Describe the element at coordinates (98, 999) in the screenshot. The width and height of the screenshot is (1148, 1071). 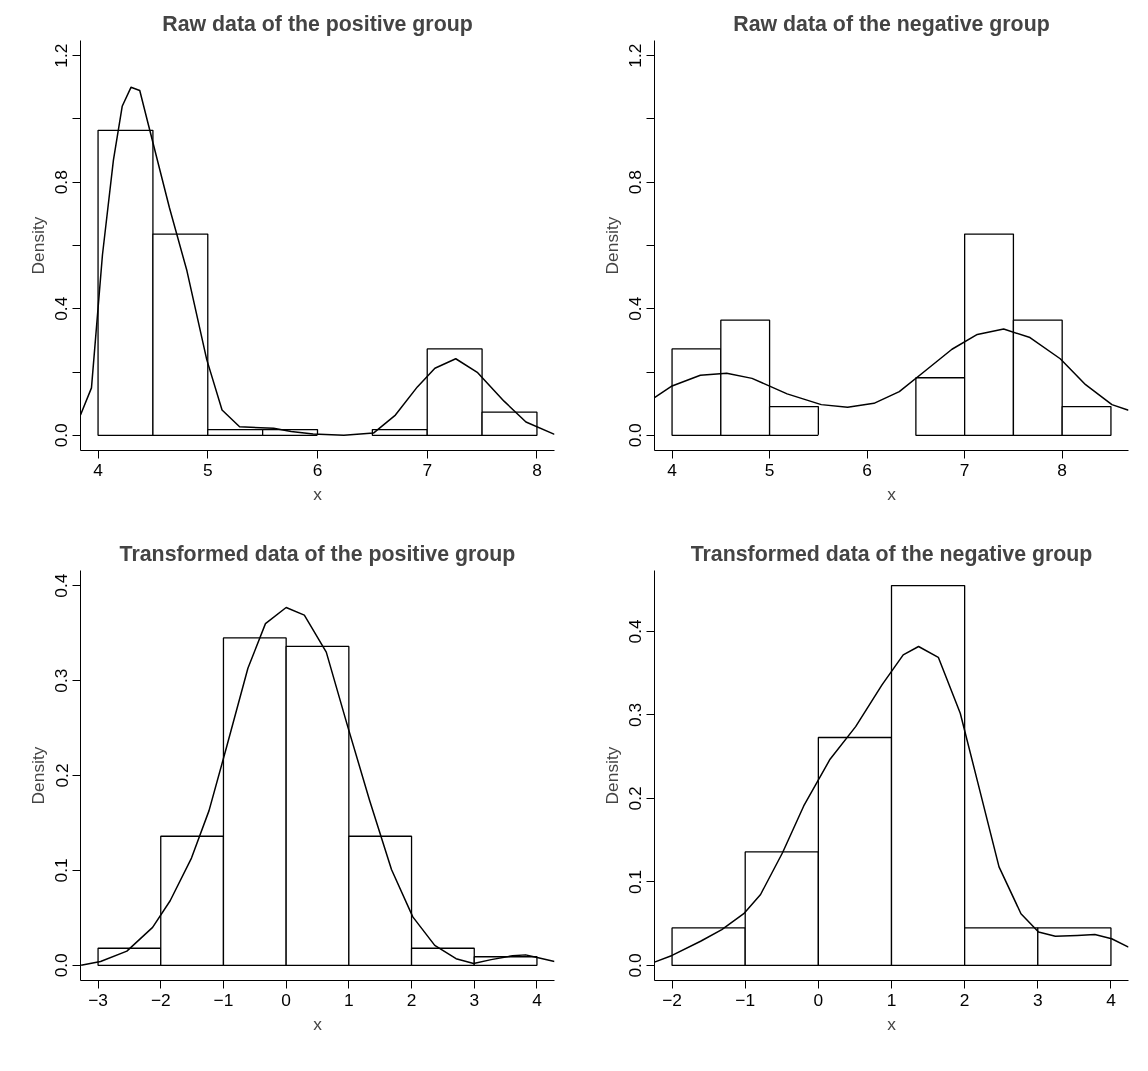
I see `x-tick-label: −3` at that location.